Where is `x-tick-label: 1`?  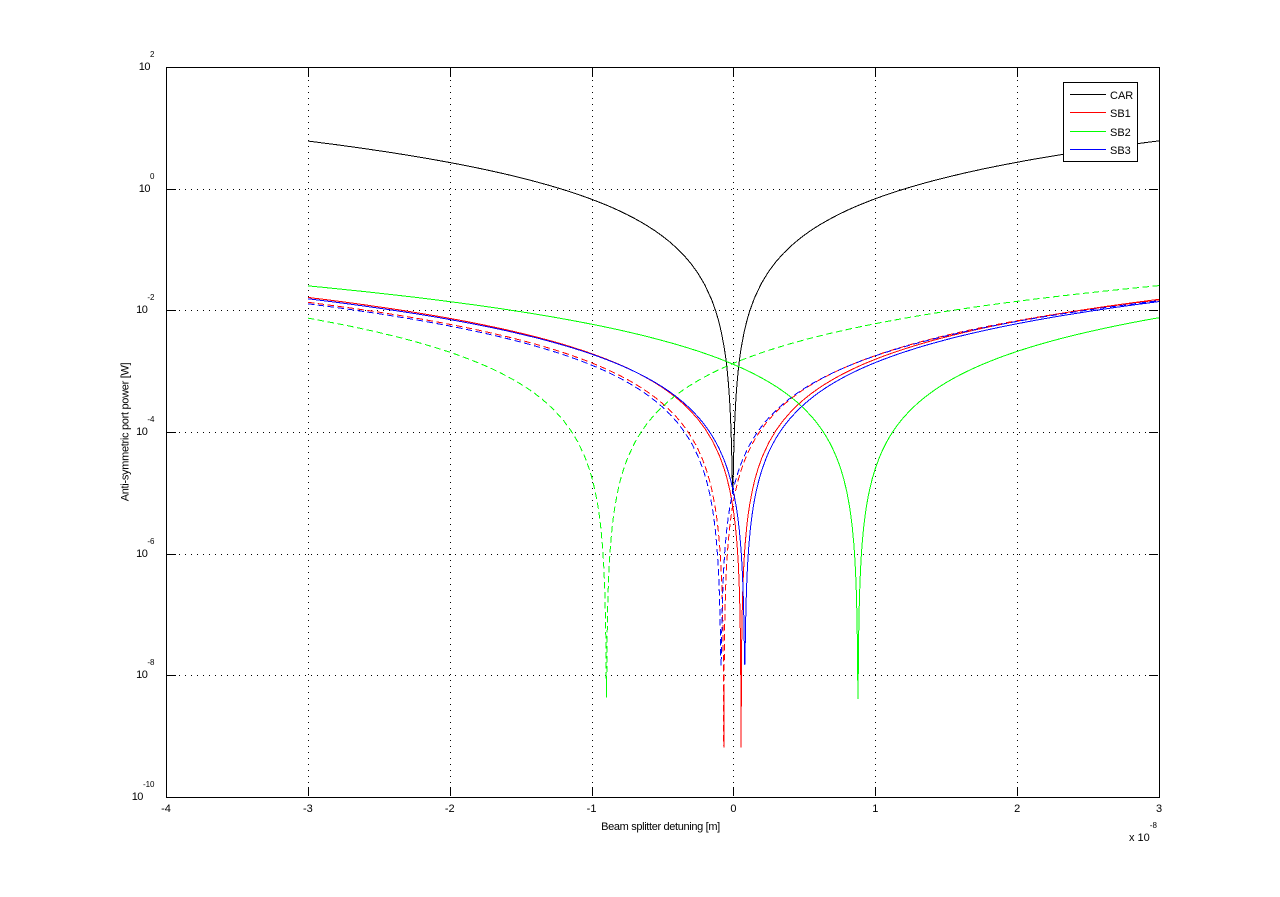
x-tick-label: 1 is located at coordinates (875, 809).